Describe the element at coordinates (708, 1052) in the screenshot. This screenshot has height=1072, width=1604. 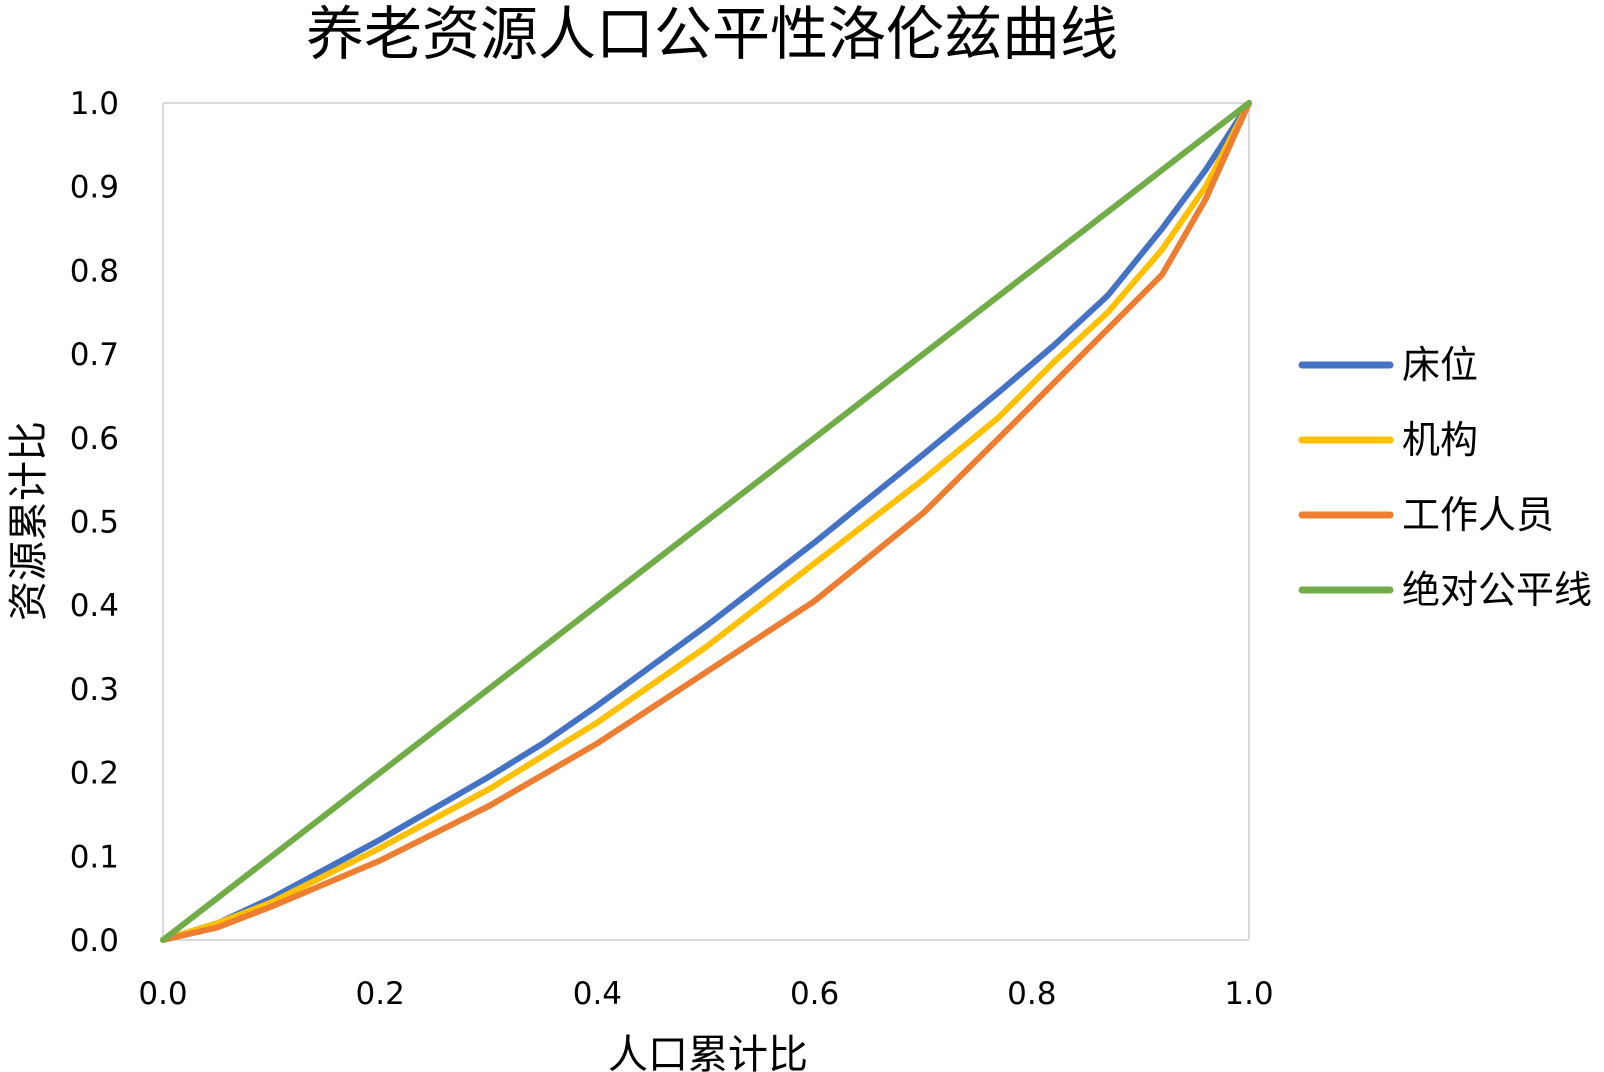
I see `x-axis-title: 人口累计比` at that location.